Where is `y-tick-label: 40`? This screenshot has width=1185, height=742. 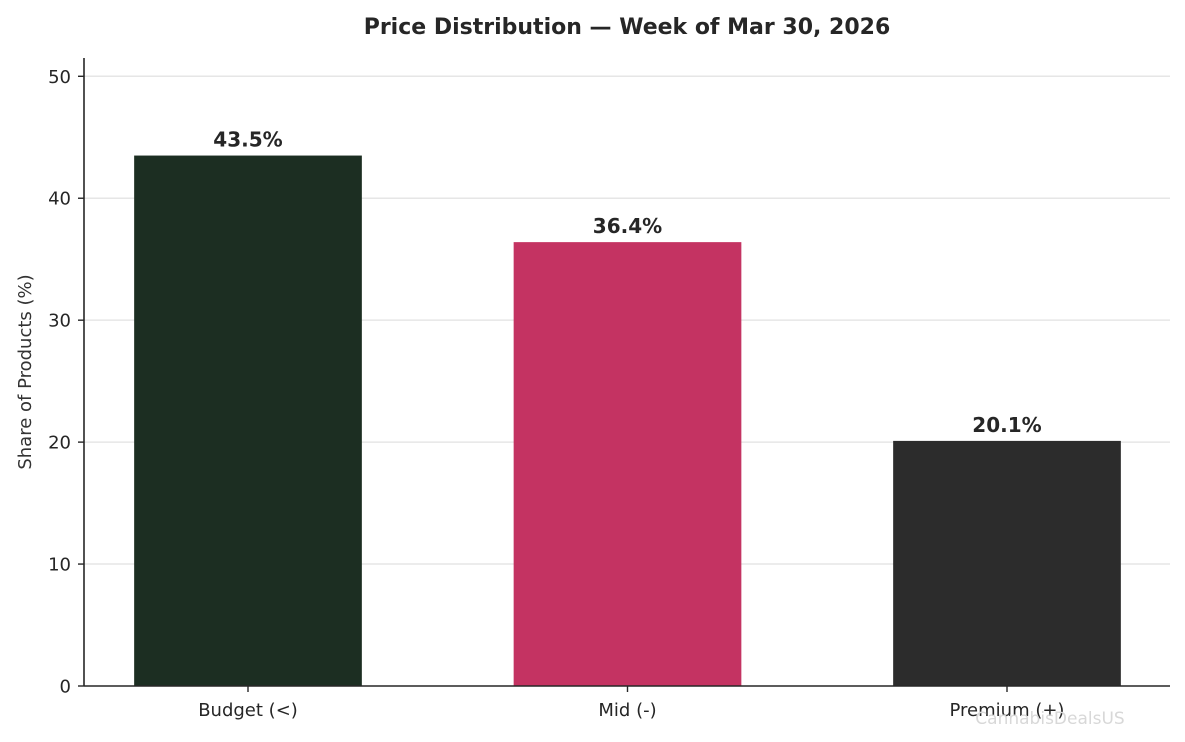
y-tick-label: 40 is located at coordinates (59, 199).